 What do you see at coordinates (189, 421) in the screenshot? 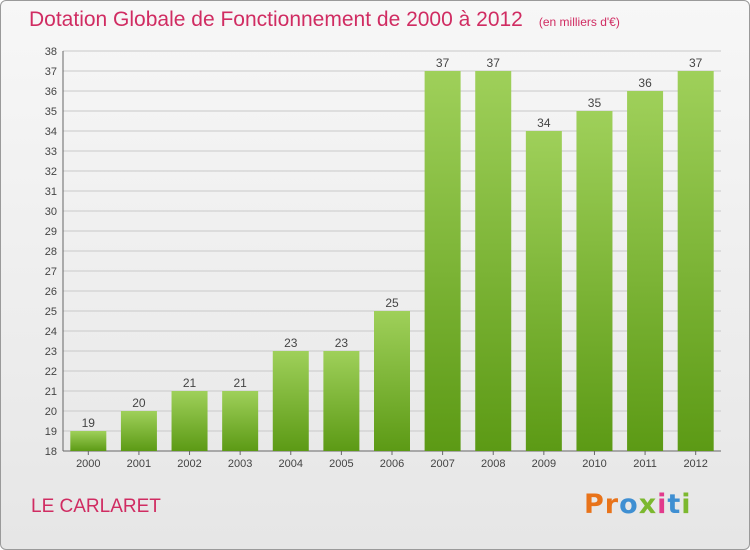
I see `bar-2002` at bounding box center [189, 421].